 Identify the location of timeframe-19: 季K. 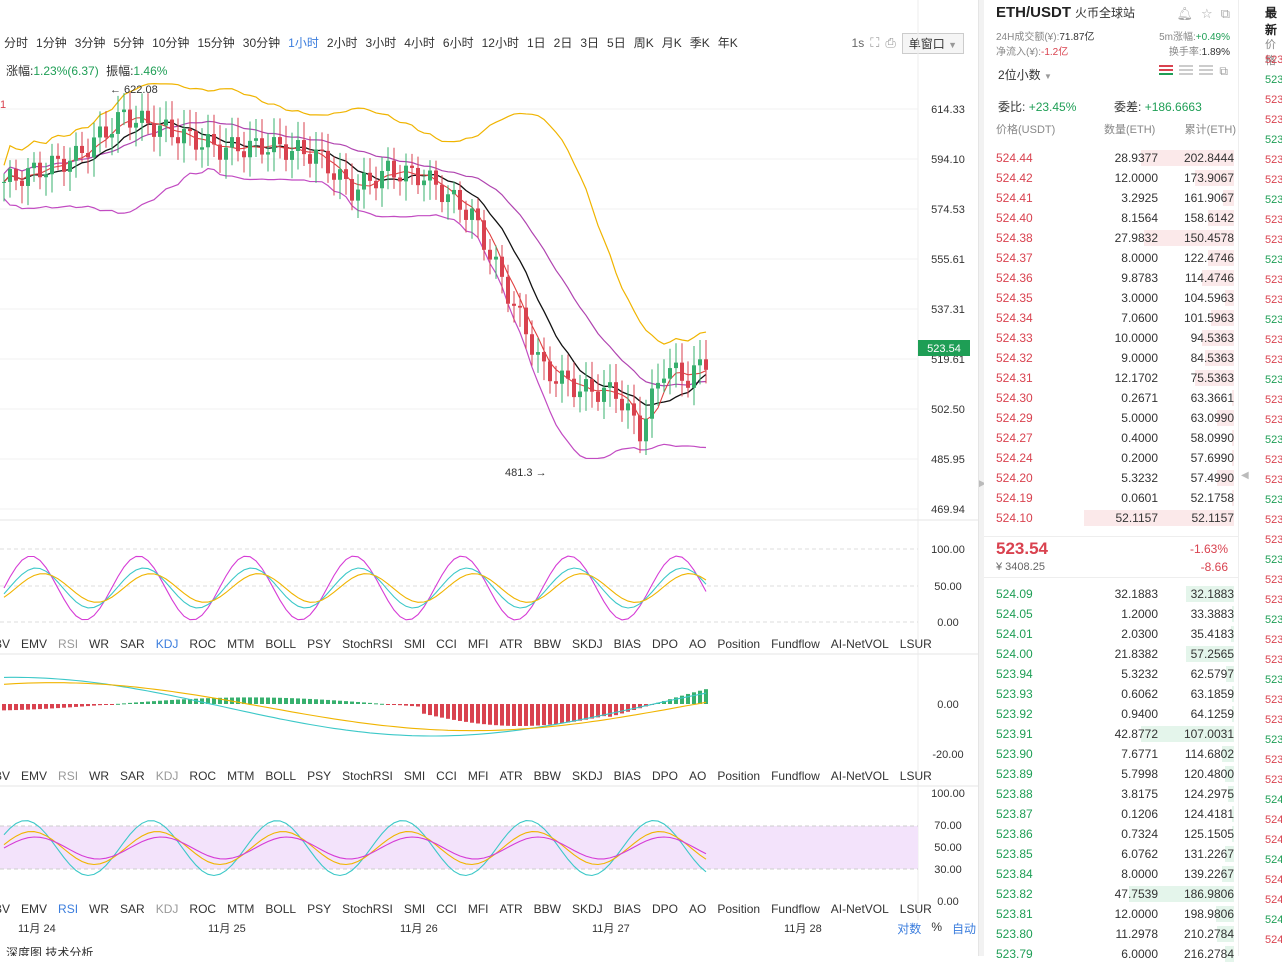
(699, 42).